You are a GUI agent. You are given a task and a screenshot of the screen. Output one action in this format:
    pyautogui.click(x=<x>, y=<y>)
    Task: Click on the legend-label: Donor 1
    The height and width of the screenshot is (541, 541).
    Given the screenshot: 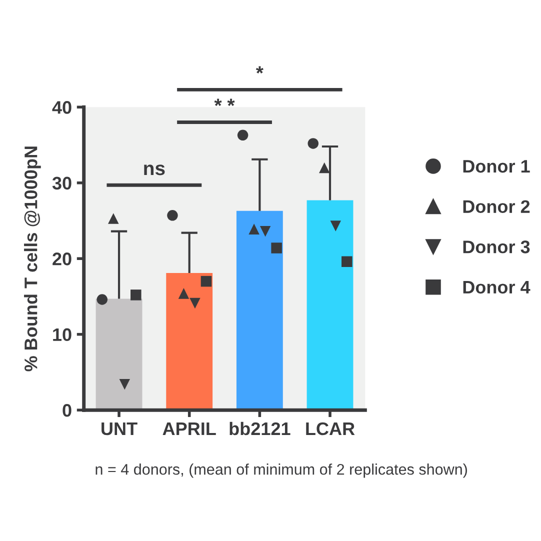 What is the action you would take?
    pyautogui.click(x=496, y=166)
    